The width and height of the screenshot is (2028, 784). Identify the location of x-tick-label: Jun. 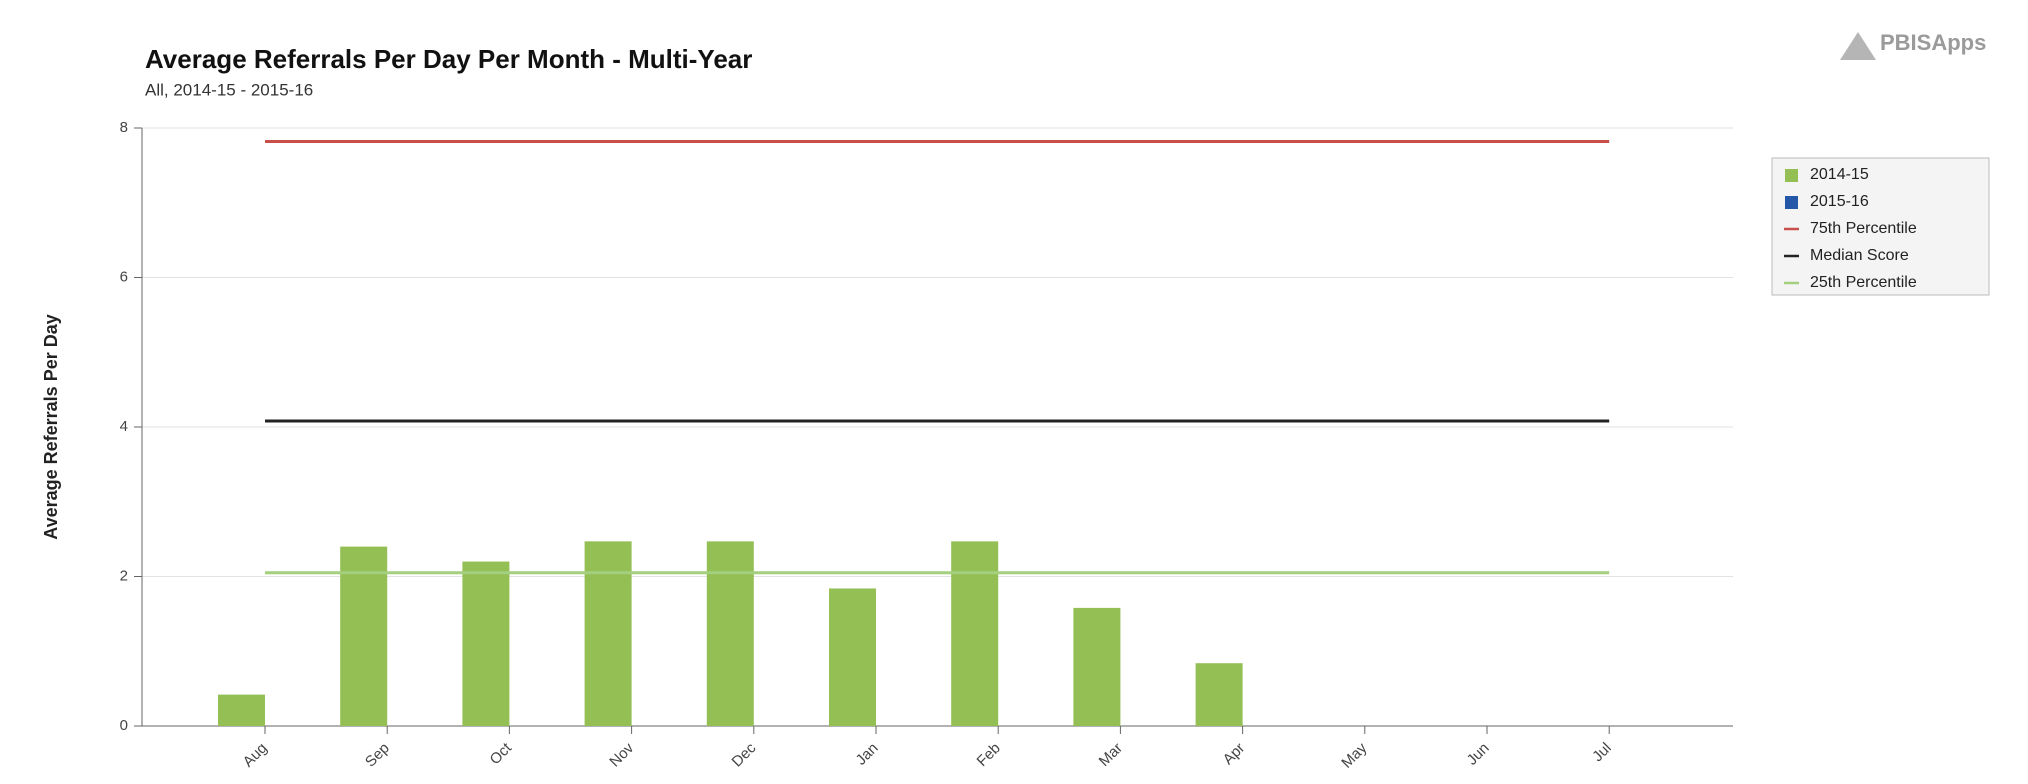
(1478, 754).